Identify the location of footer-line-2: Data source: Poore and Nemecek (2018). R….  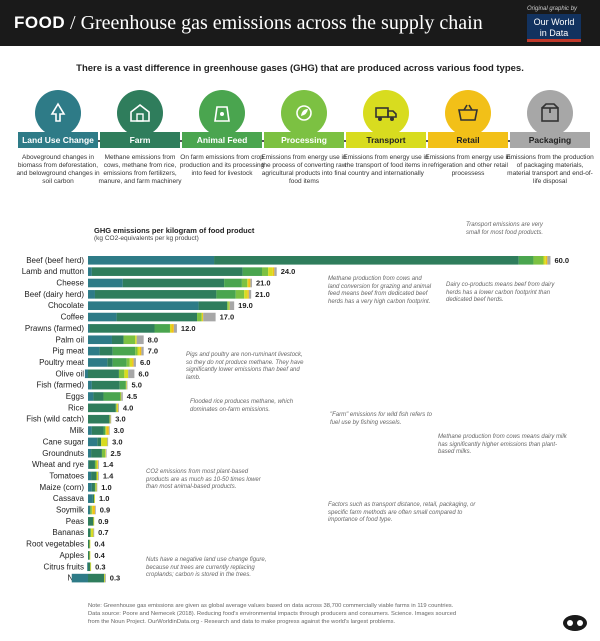
(272, 614).